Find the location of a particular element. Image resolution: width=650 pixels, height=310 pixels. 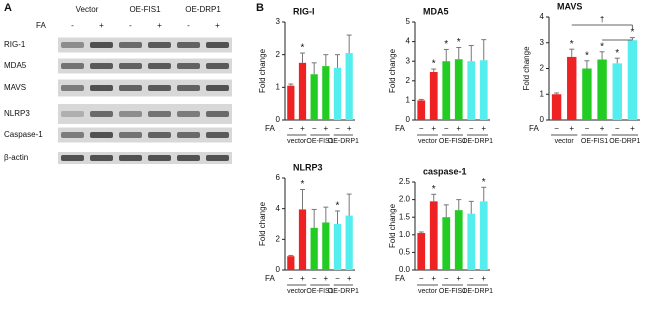

chart-title: caspase-1 is located at coordinates (445, 171).